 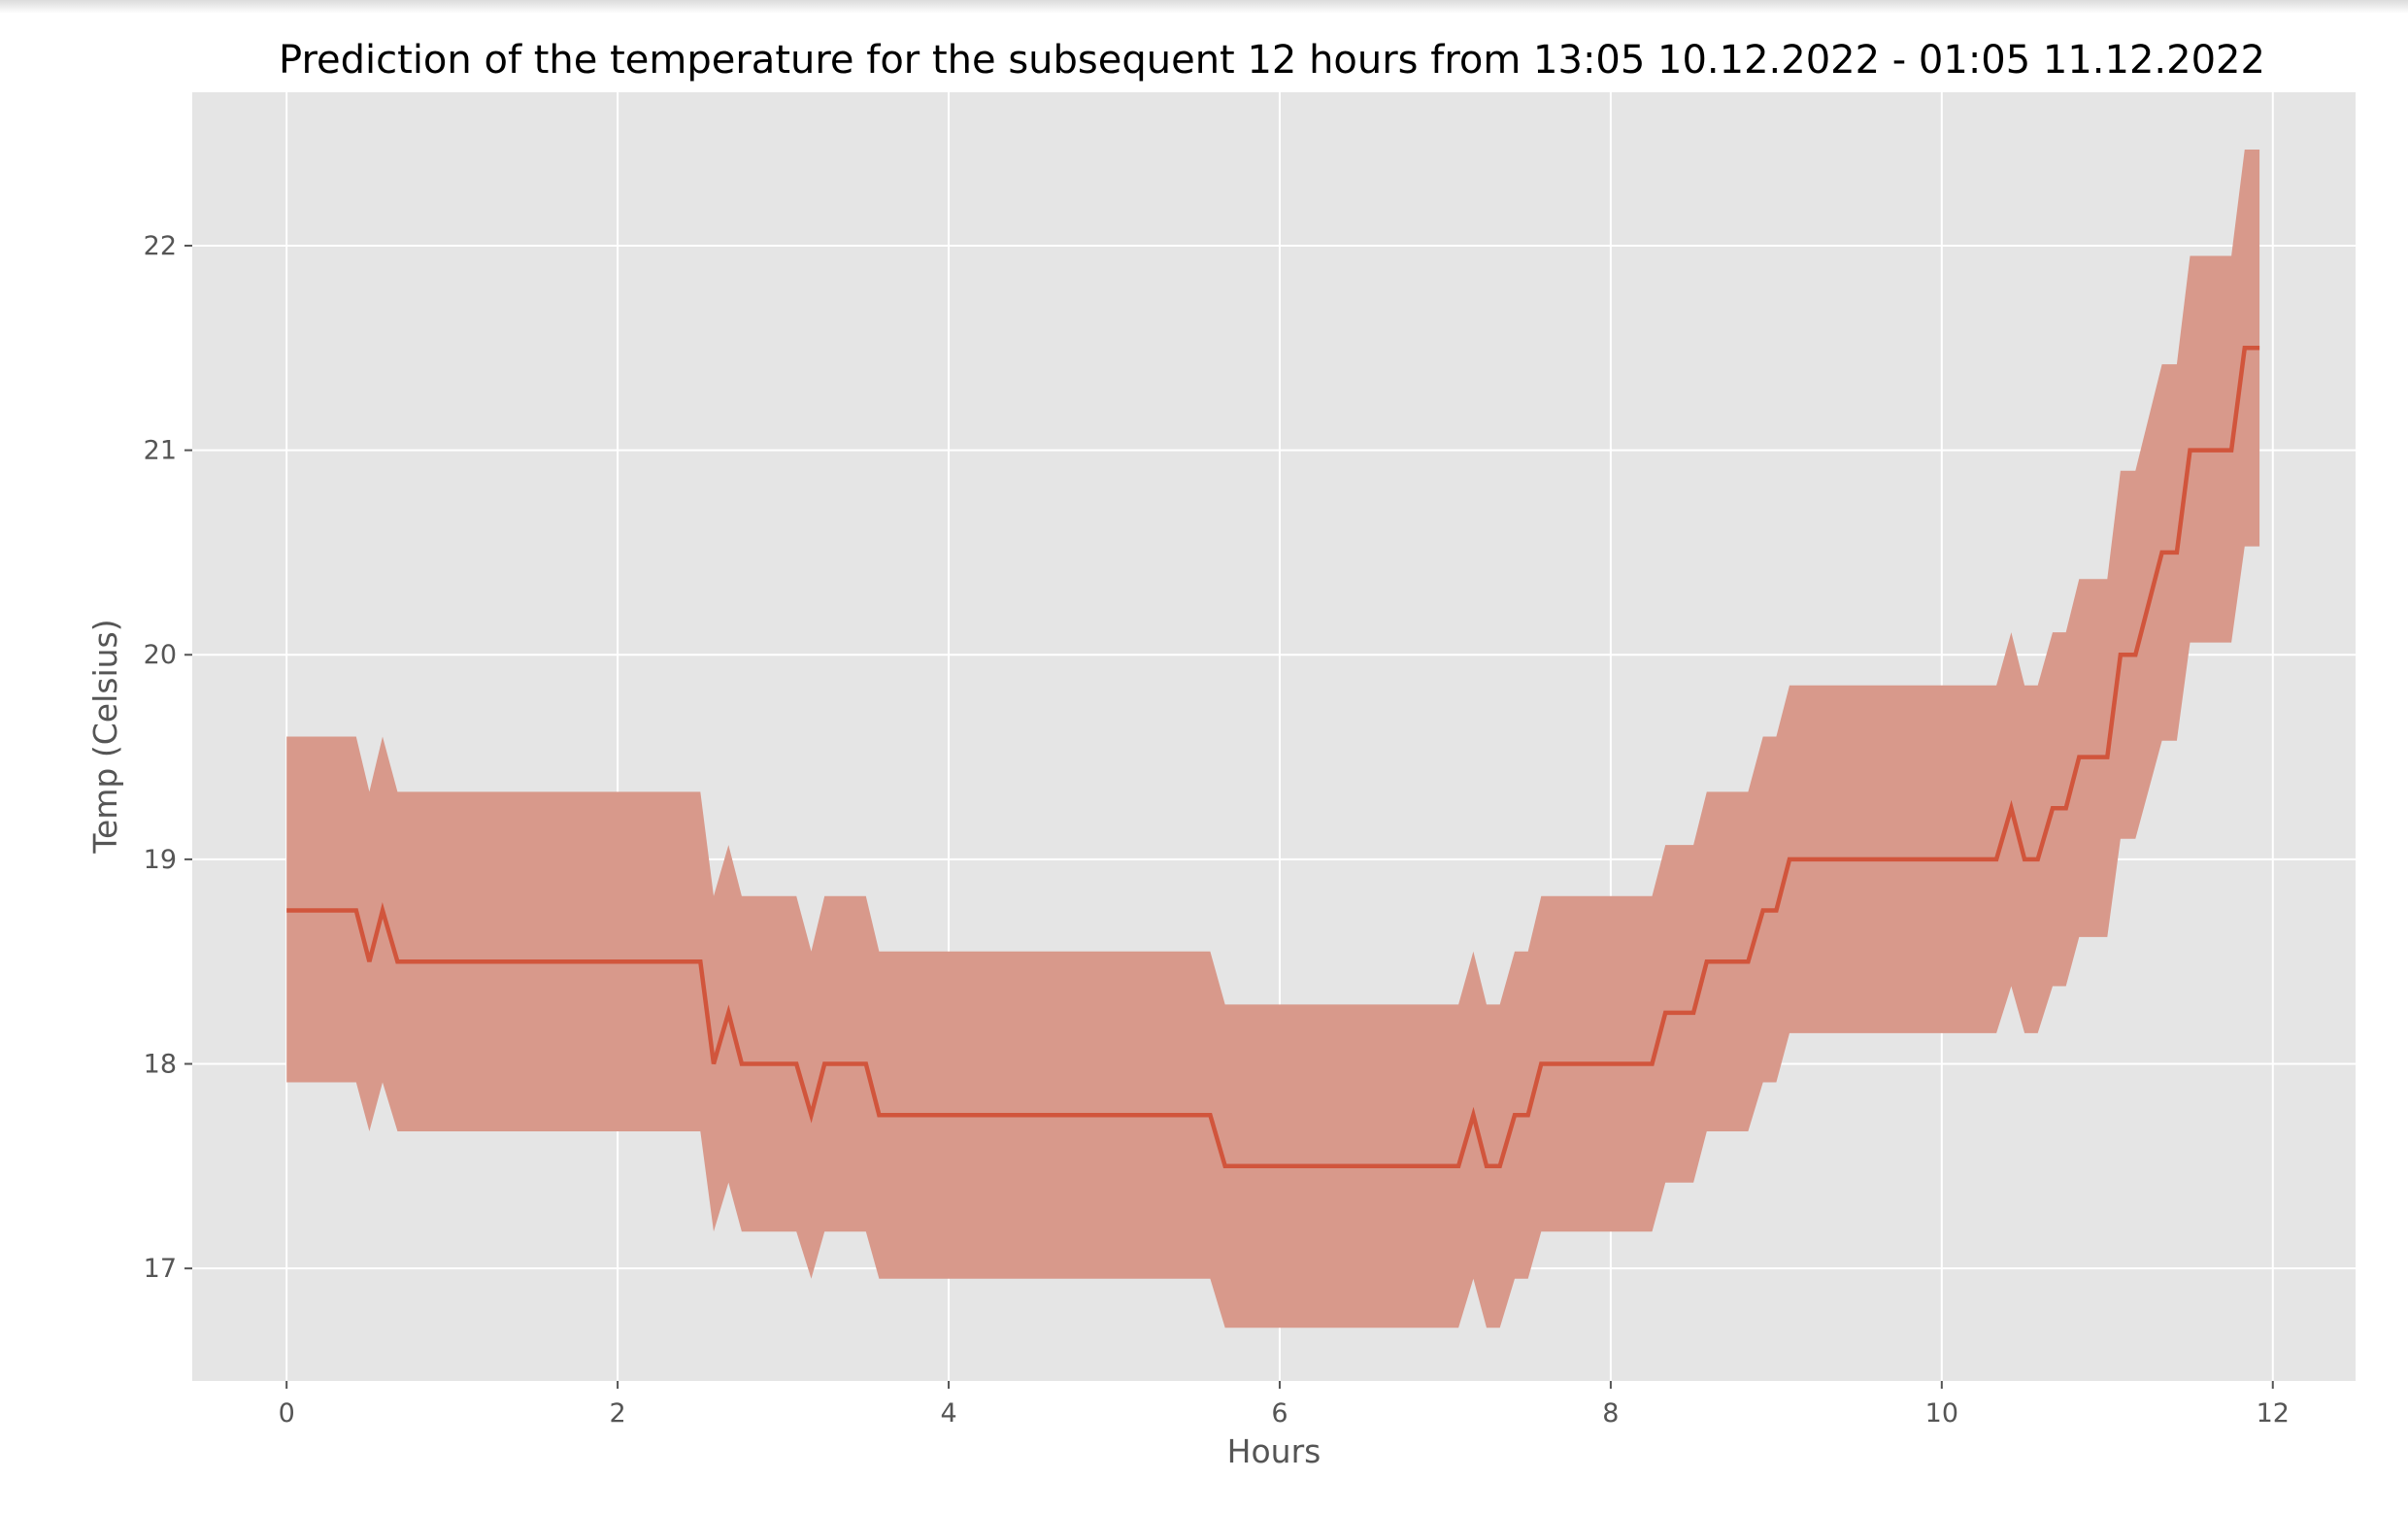 I want to click on x-tick-label: 10, so click(x=1941, y=1413).